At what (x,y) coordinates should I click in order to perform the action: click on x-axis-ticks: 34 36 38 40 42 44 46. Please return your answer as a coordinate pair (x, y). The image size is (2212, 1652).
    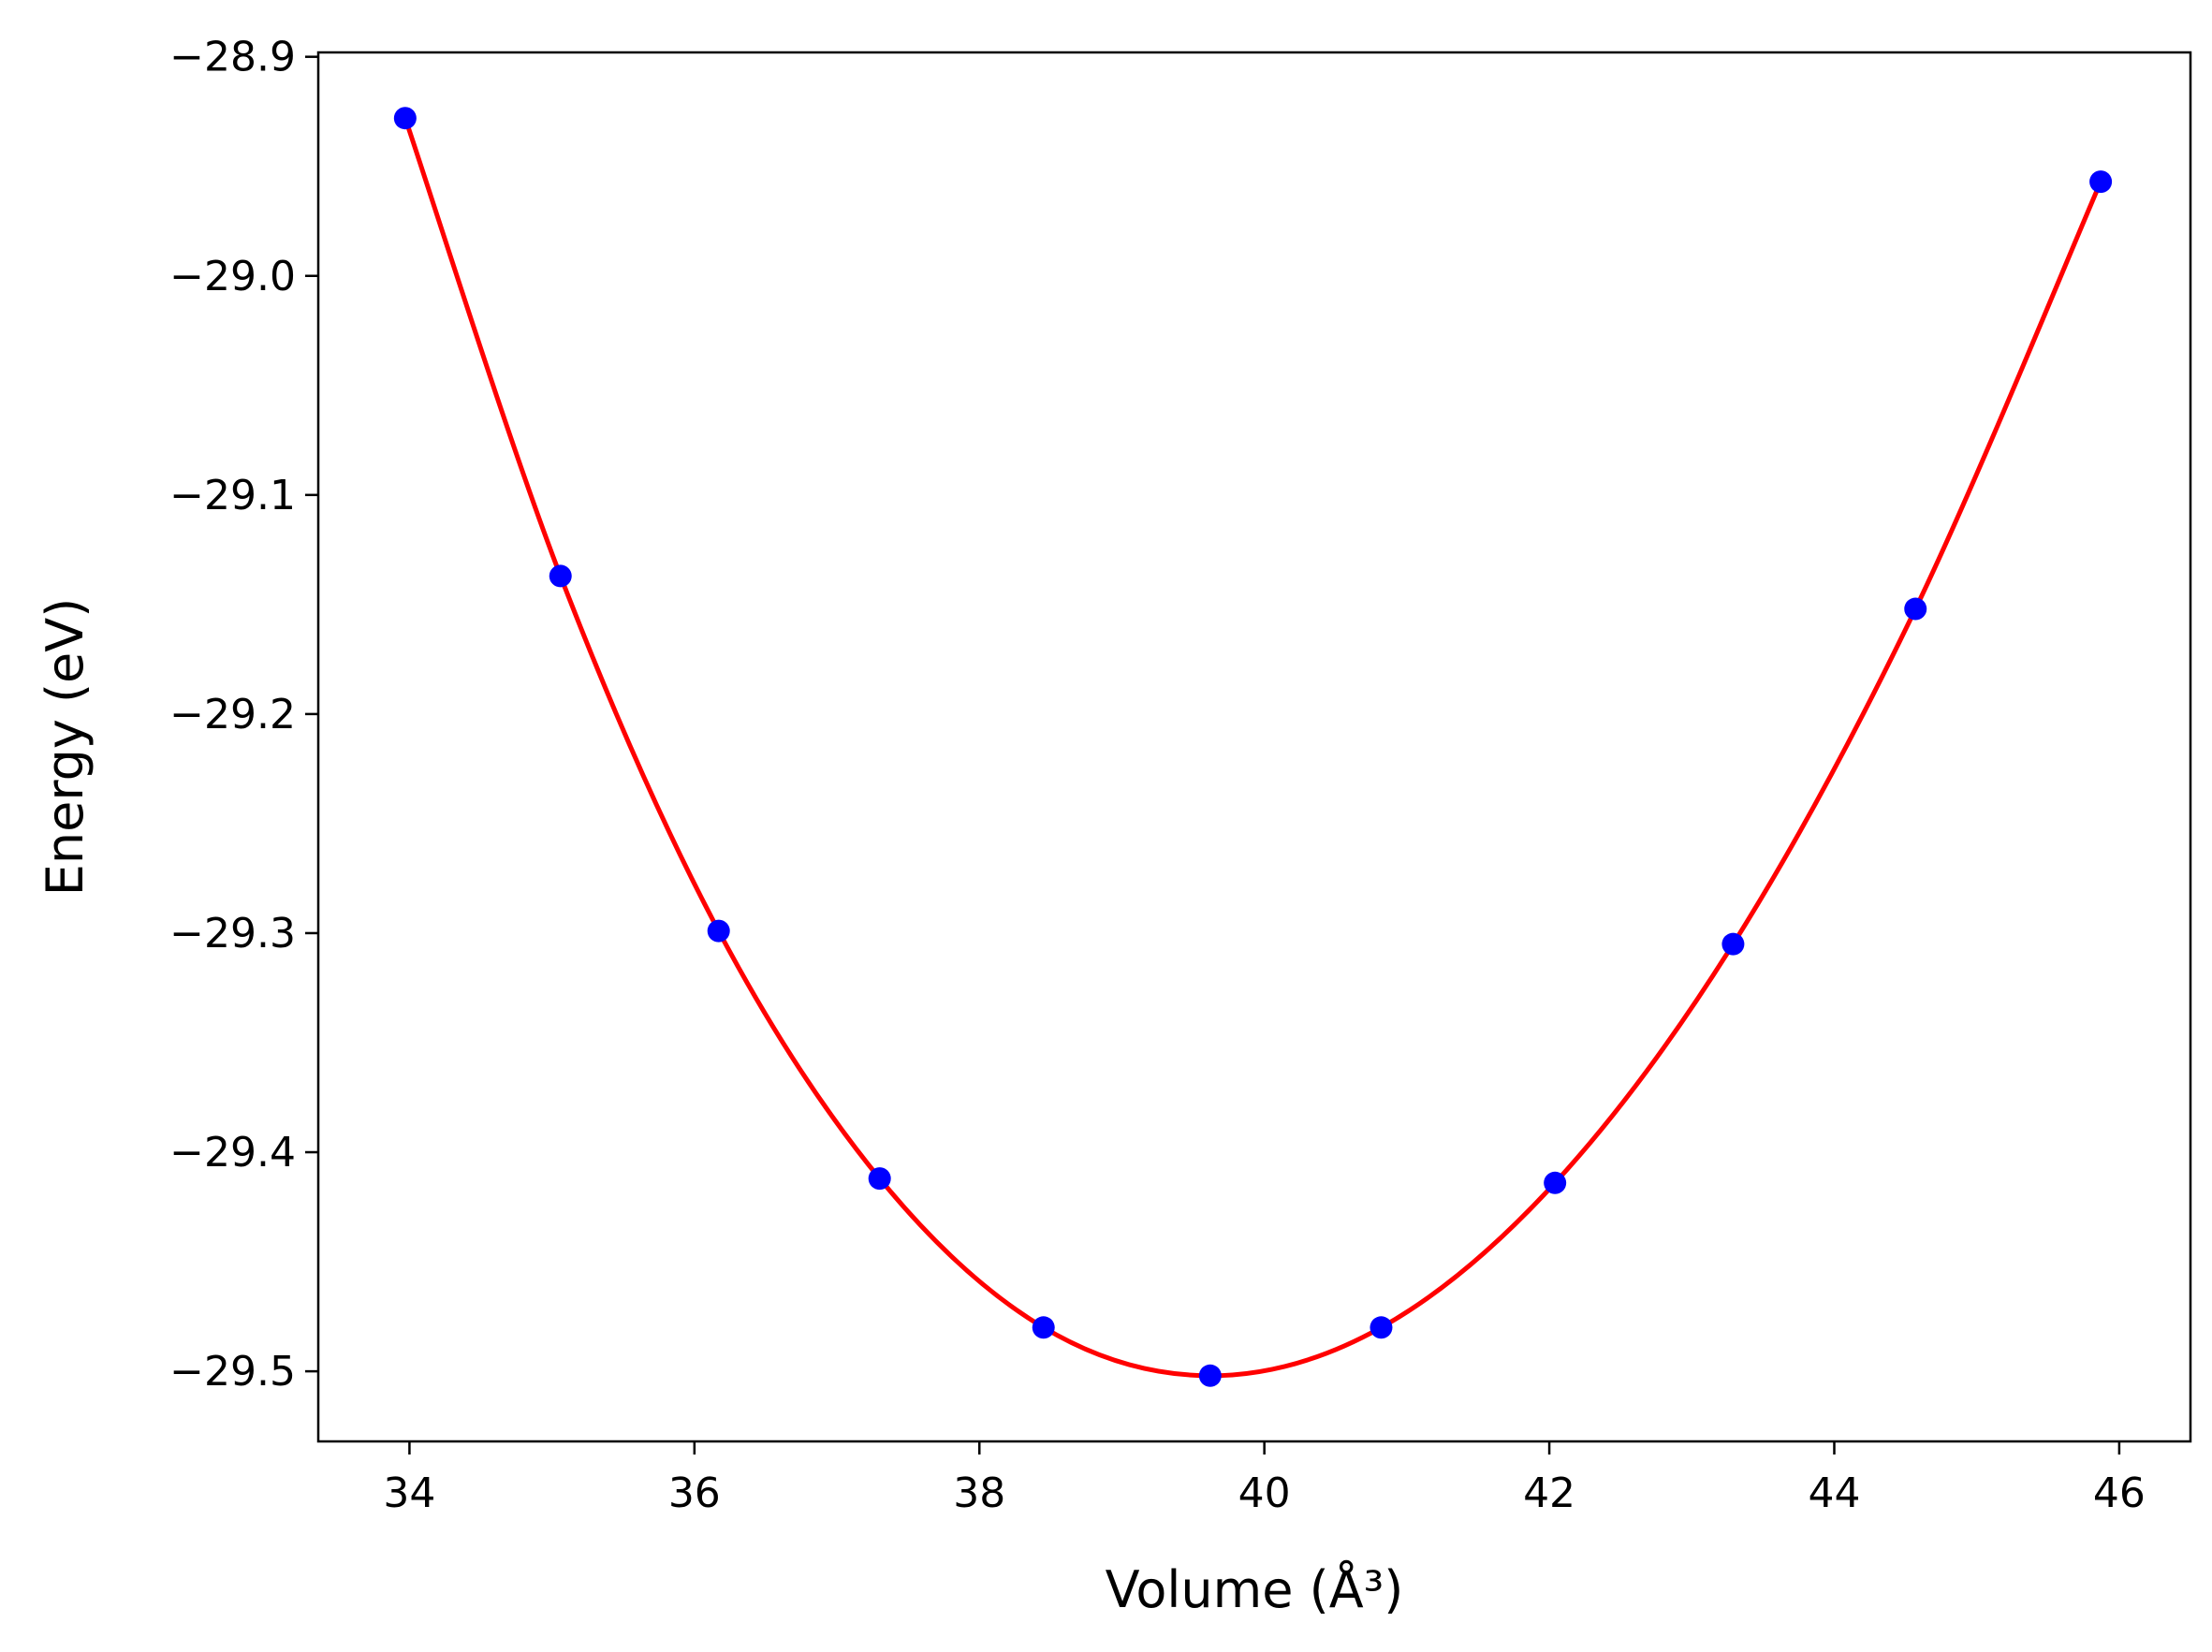
    Looking at the image, I should click on (1264, 1479).